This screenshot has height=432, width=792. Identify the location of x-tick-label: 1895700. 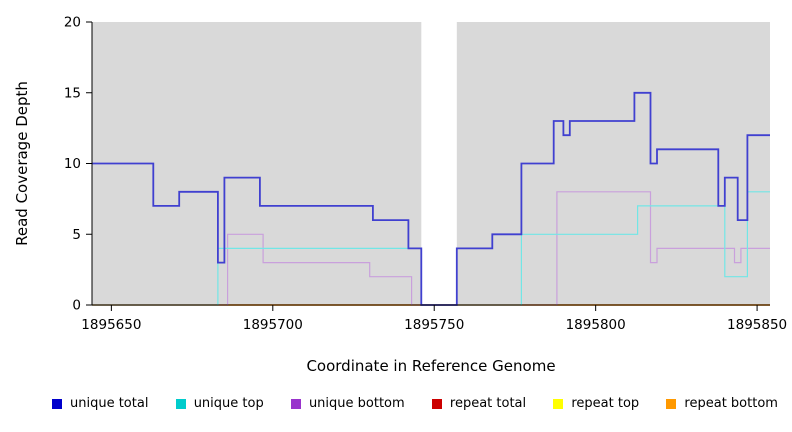
(273, 325).